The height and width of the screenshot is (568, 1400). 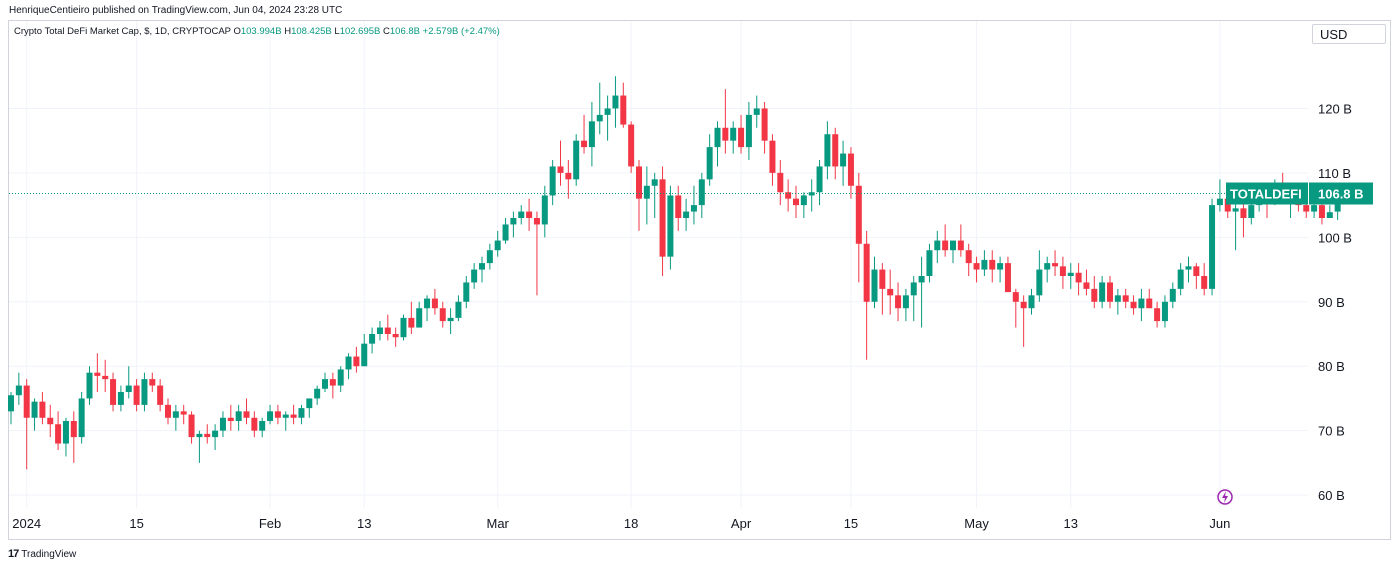 What do you see at coordinates (42, 554) in the screenshot?
I see `footer-brand: 17 TradingView` at bounding box center [42, 554].